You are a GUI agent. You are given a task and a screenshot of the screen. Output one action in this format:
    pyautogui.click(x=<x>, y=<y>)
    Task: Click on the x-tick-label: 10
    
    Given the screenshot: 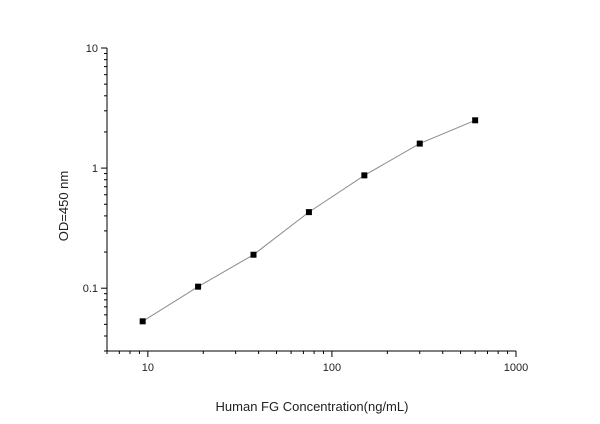 What is the action you would take?
    pyautogui.click(x=148, y=368)
    